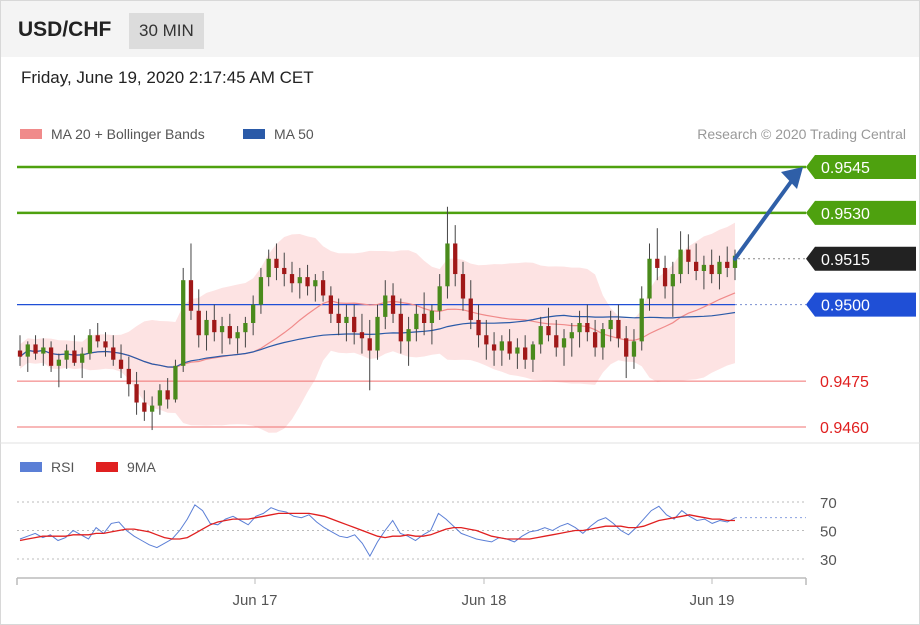  What do you see at coordinates (294, 134) in the screenshot?
I see `ma50-legend-label: MA 50` at bounding box center [294, 134].